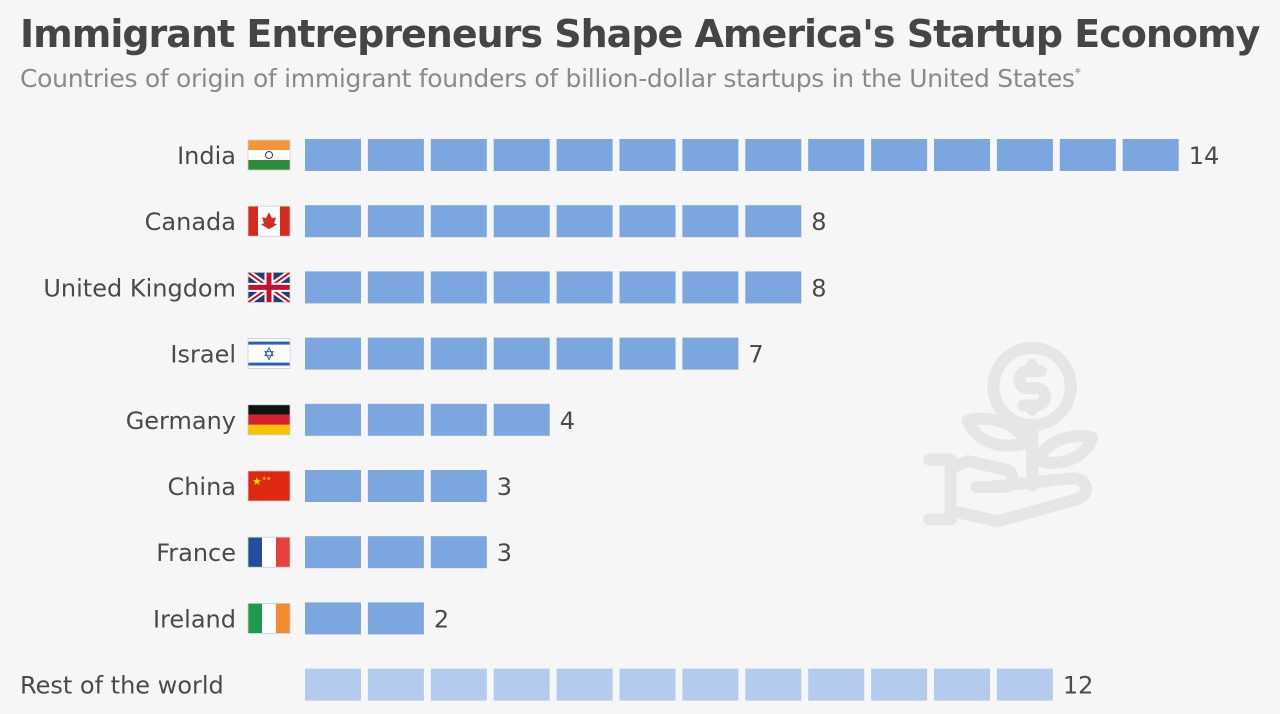  Describe the element at coordinates (269, 155) in the screenshot. I see `india-flag-icon` at that location.